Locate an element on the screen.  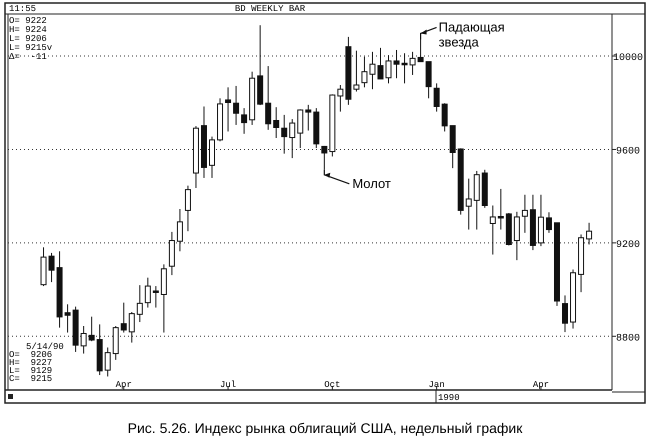
annotation: O= 9206 is located at coordinates (30, 355).